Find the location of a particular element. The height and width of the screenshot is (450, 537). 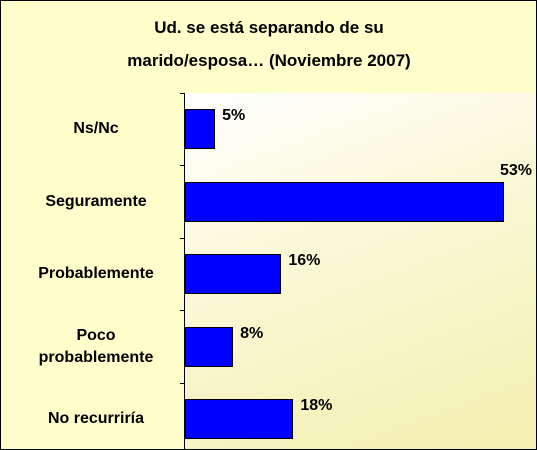

value-label: 53% is located at coordinates (516, 170).